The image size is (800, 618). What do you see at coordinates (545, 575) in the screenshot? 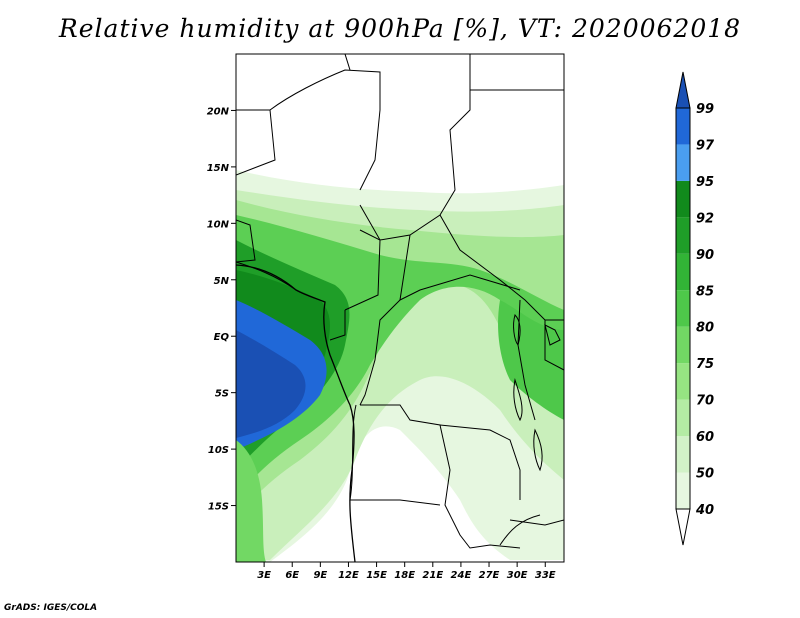
I see `lon-tick-label: 33E` at bounding box center [545, 575].